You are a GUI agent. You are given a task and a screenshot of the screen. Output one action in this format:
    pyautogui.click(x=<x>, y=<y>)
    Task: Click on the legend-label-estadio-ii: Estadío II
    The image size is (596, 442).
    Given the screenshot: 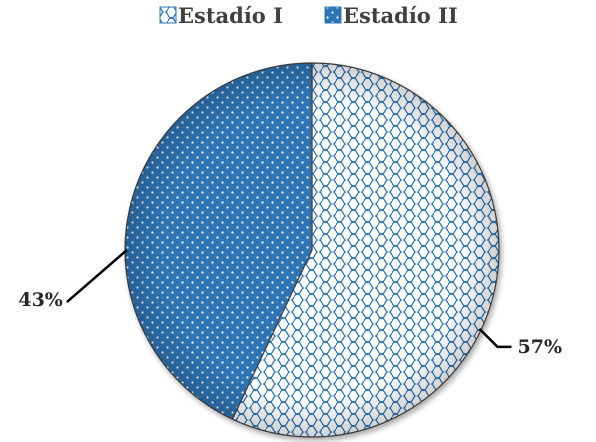 What is the action you would take?
    pyautogui.click(x=400, y=15)
    